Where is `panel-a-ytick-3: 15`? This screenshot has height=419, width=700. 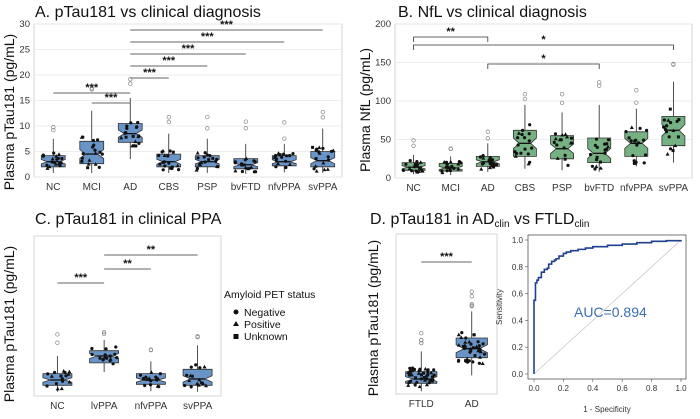 panel-a-ytick-3: 15 is located at coordinates (24, 101).